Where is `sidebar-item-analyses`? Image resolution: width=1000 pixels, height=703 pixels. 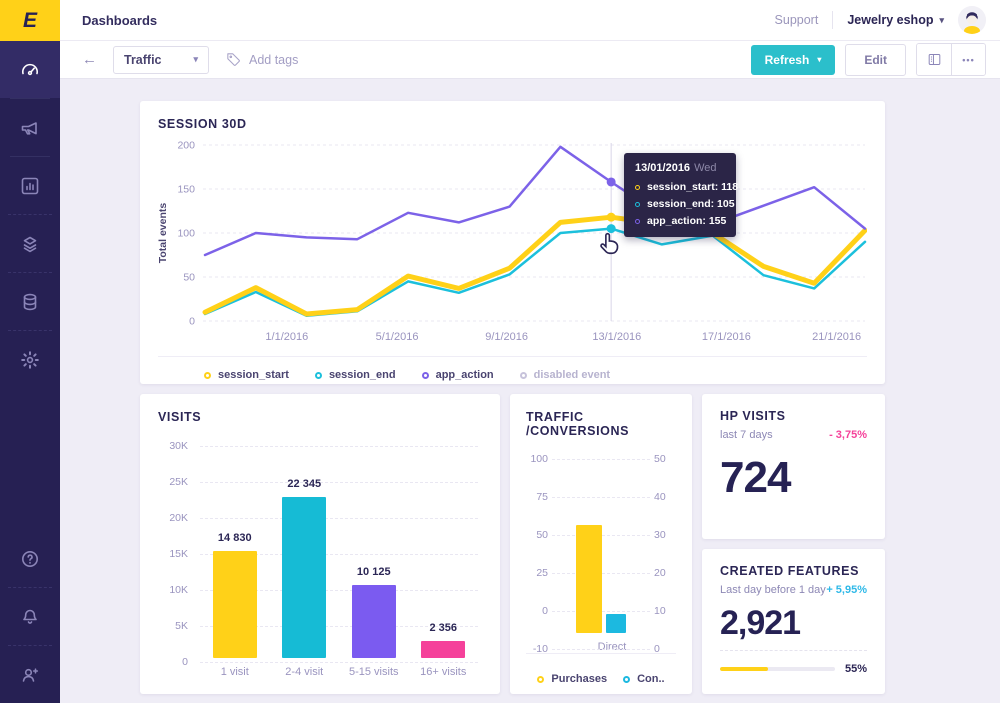
sidebar-item-analyses is located at coordinates (30, 185).